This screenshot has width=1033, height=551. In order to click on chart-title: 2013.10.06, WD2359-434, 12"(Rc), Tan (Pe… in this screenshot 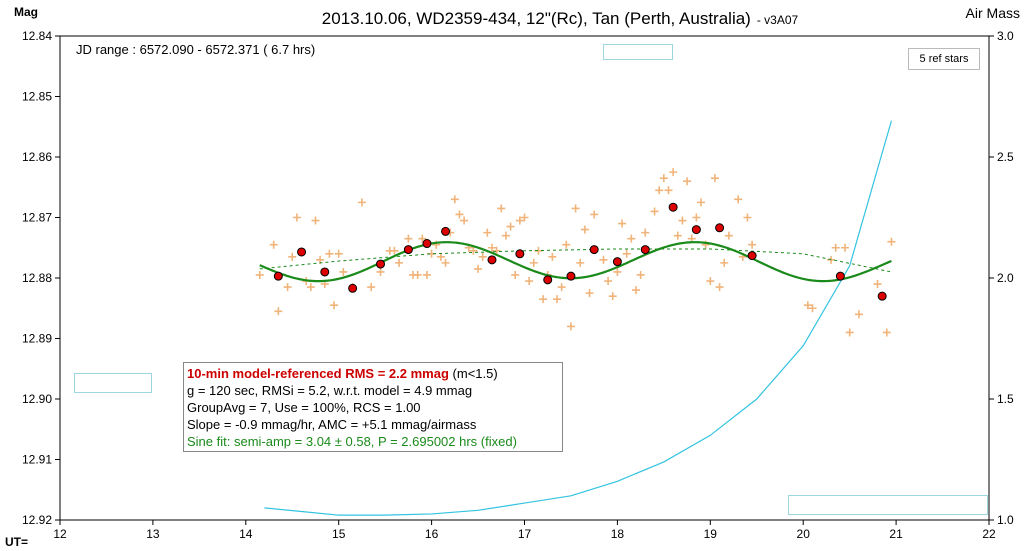, I will do `click(560, 18)`.